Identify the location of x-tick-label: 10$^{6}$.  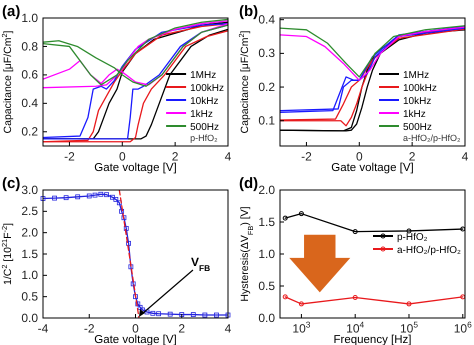
(463, 328).